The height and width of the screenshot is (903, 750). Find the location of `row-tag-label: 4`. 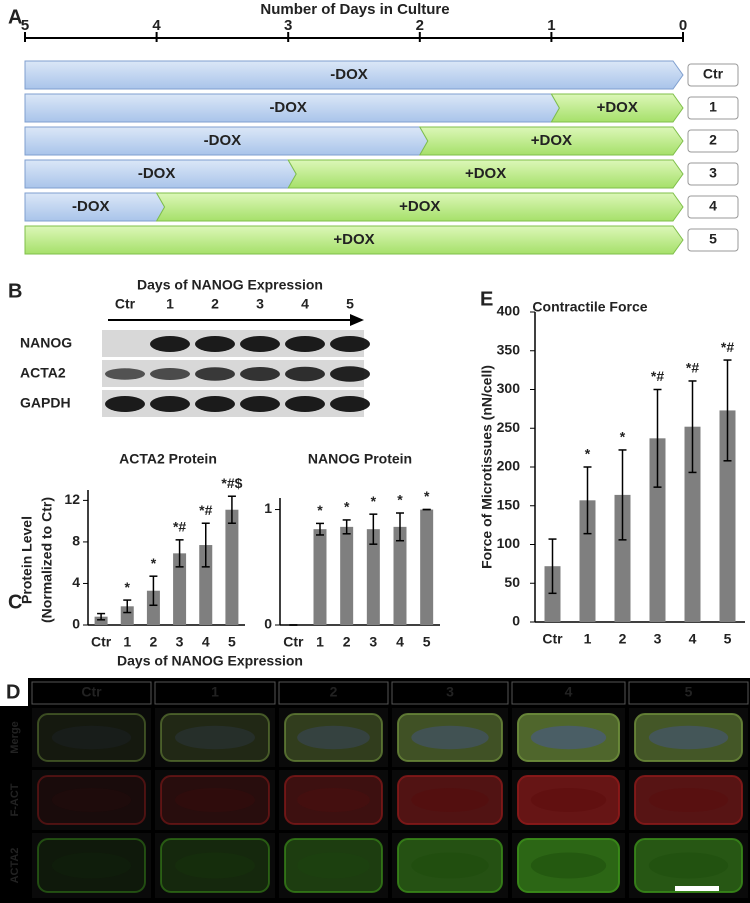

row-tag-label: 4 is located at coordinates (713, 206).